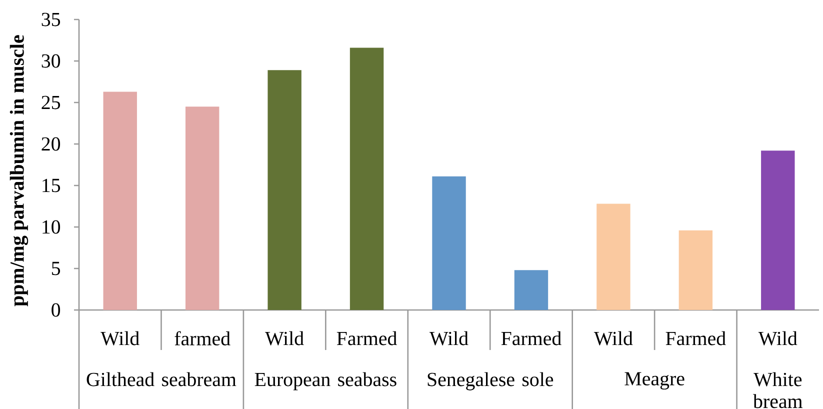 The height and width of the screenshot is (409, 823). I want to click on y-tick-label: 25, so click(51, 103).